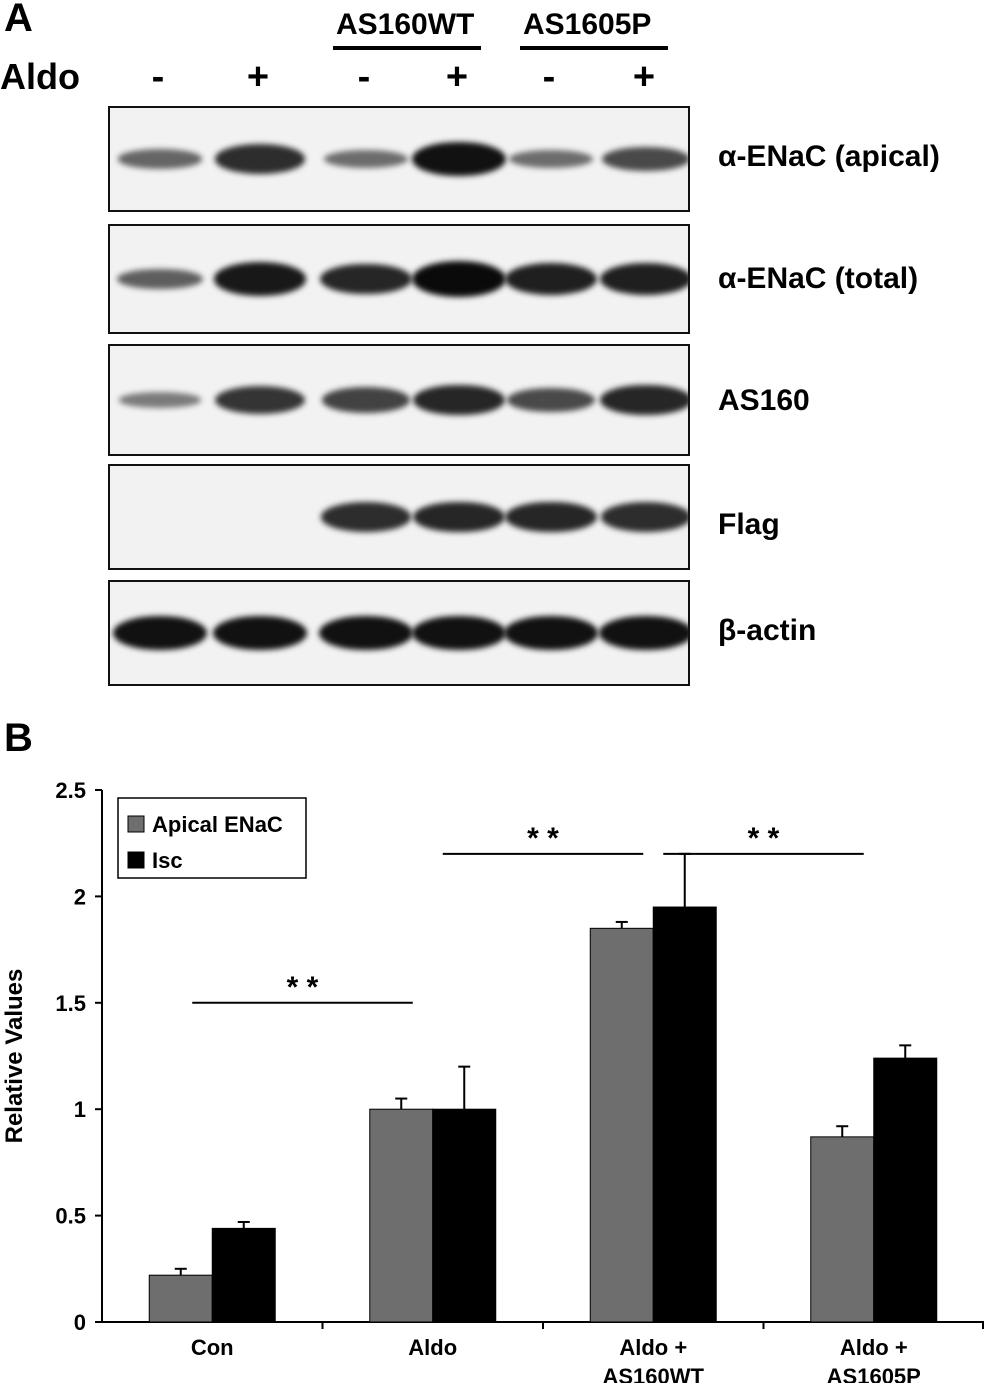  Describe the element at coordinates (258, 77) in the screenshot. I see `lane-sign-2: +` at that location.